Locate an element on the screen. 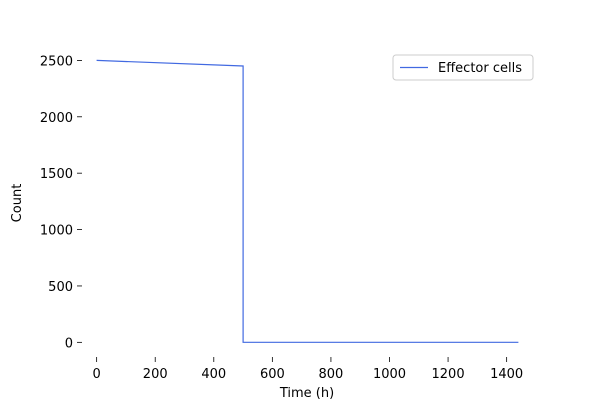  legend-box is located at coordinates (463, 67).